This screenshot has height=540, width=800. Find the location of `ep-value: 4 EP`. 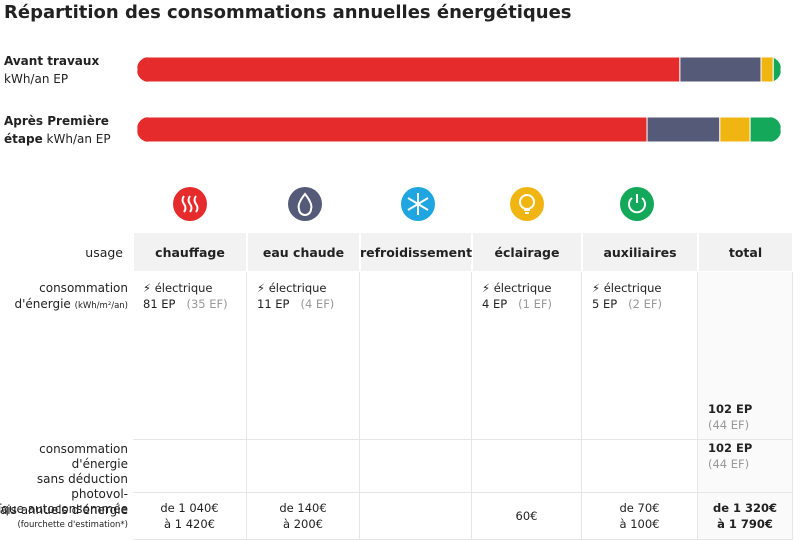

ep-value: 4 EP is located at coordinates (495, 304).